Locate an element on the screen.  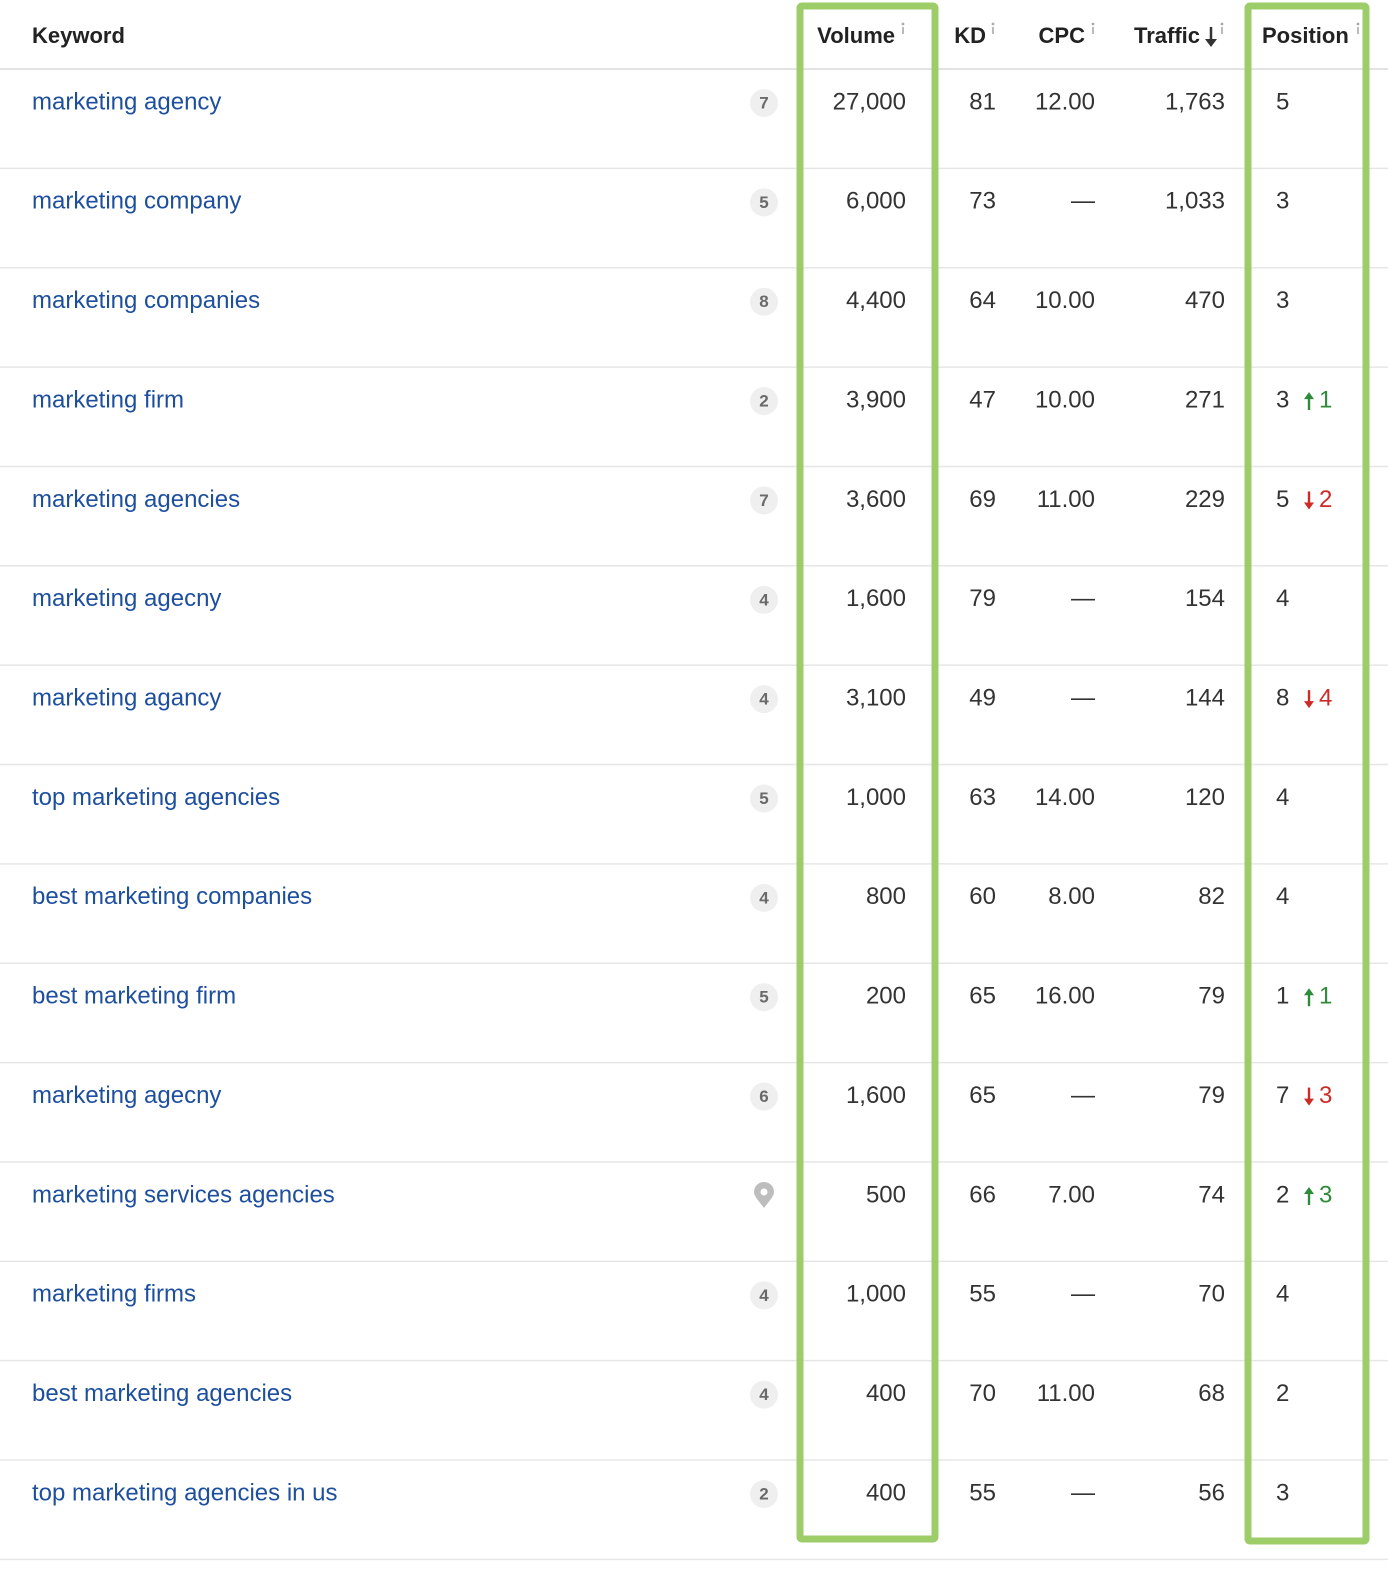
header-traffic: Traffic is located at coordinates (1167, 35).